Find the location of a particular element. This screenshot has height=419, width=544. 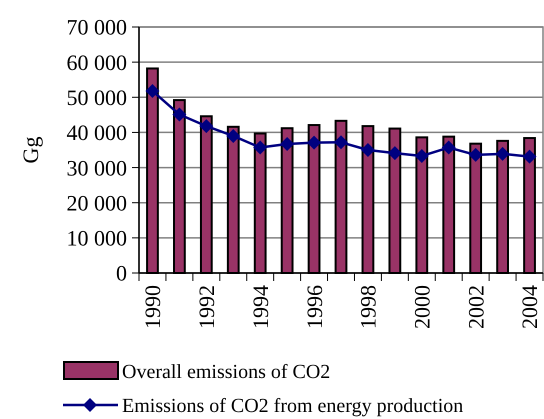

x-tick-label: 1990 is located at coordinates (153, 307).